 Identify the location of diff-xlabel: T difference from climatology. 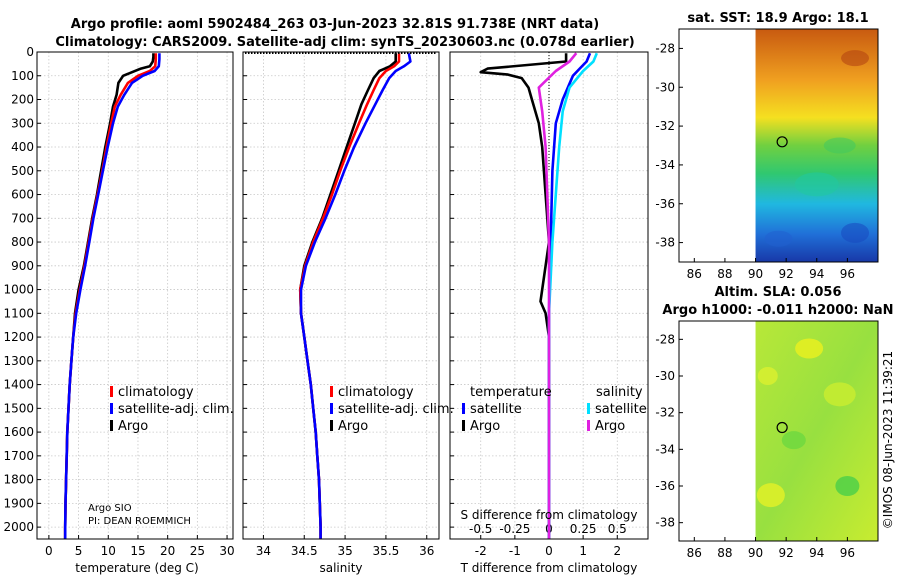
(549, 568).